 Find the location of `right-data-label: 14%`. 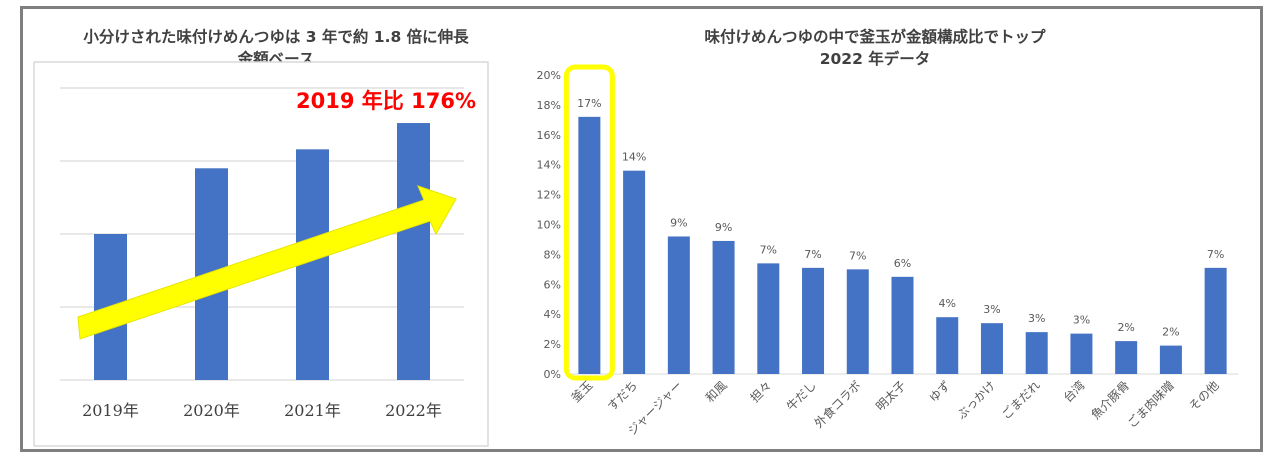

right-data-label: 14% is located at coordinates (634, 157).